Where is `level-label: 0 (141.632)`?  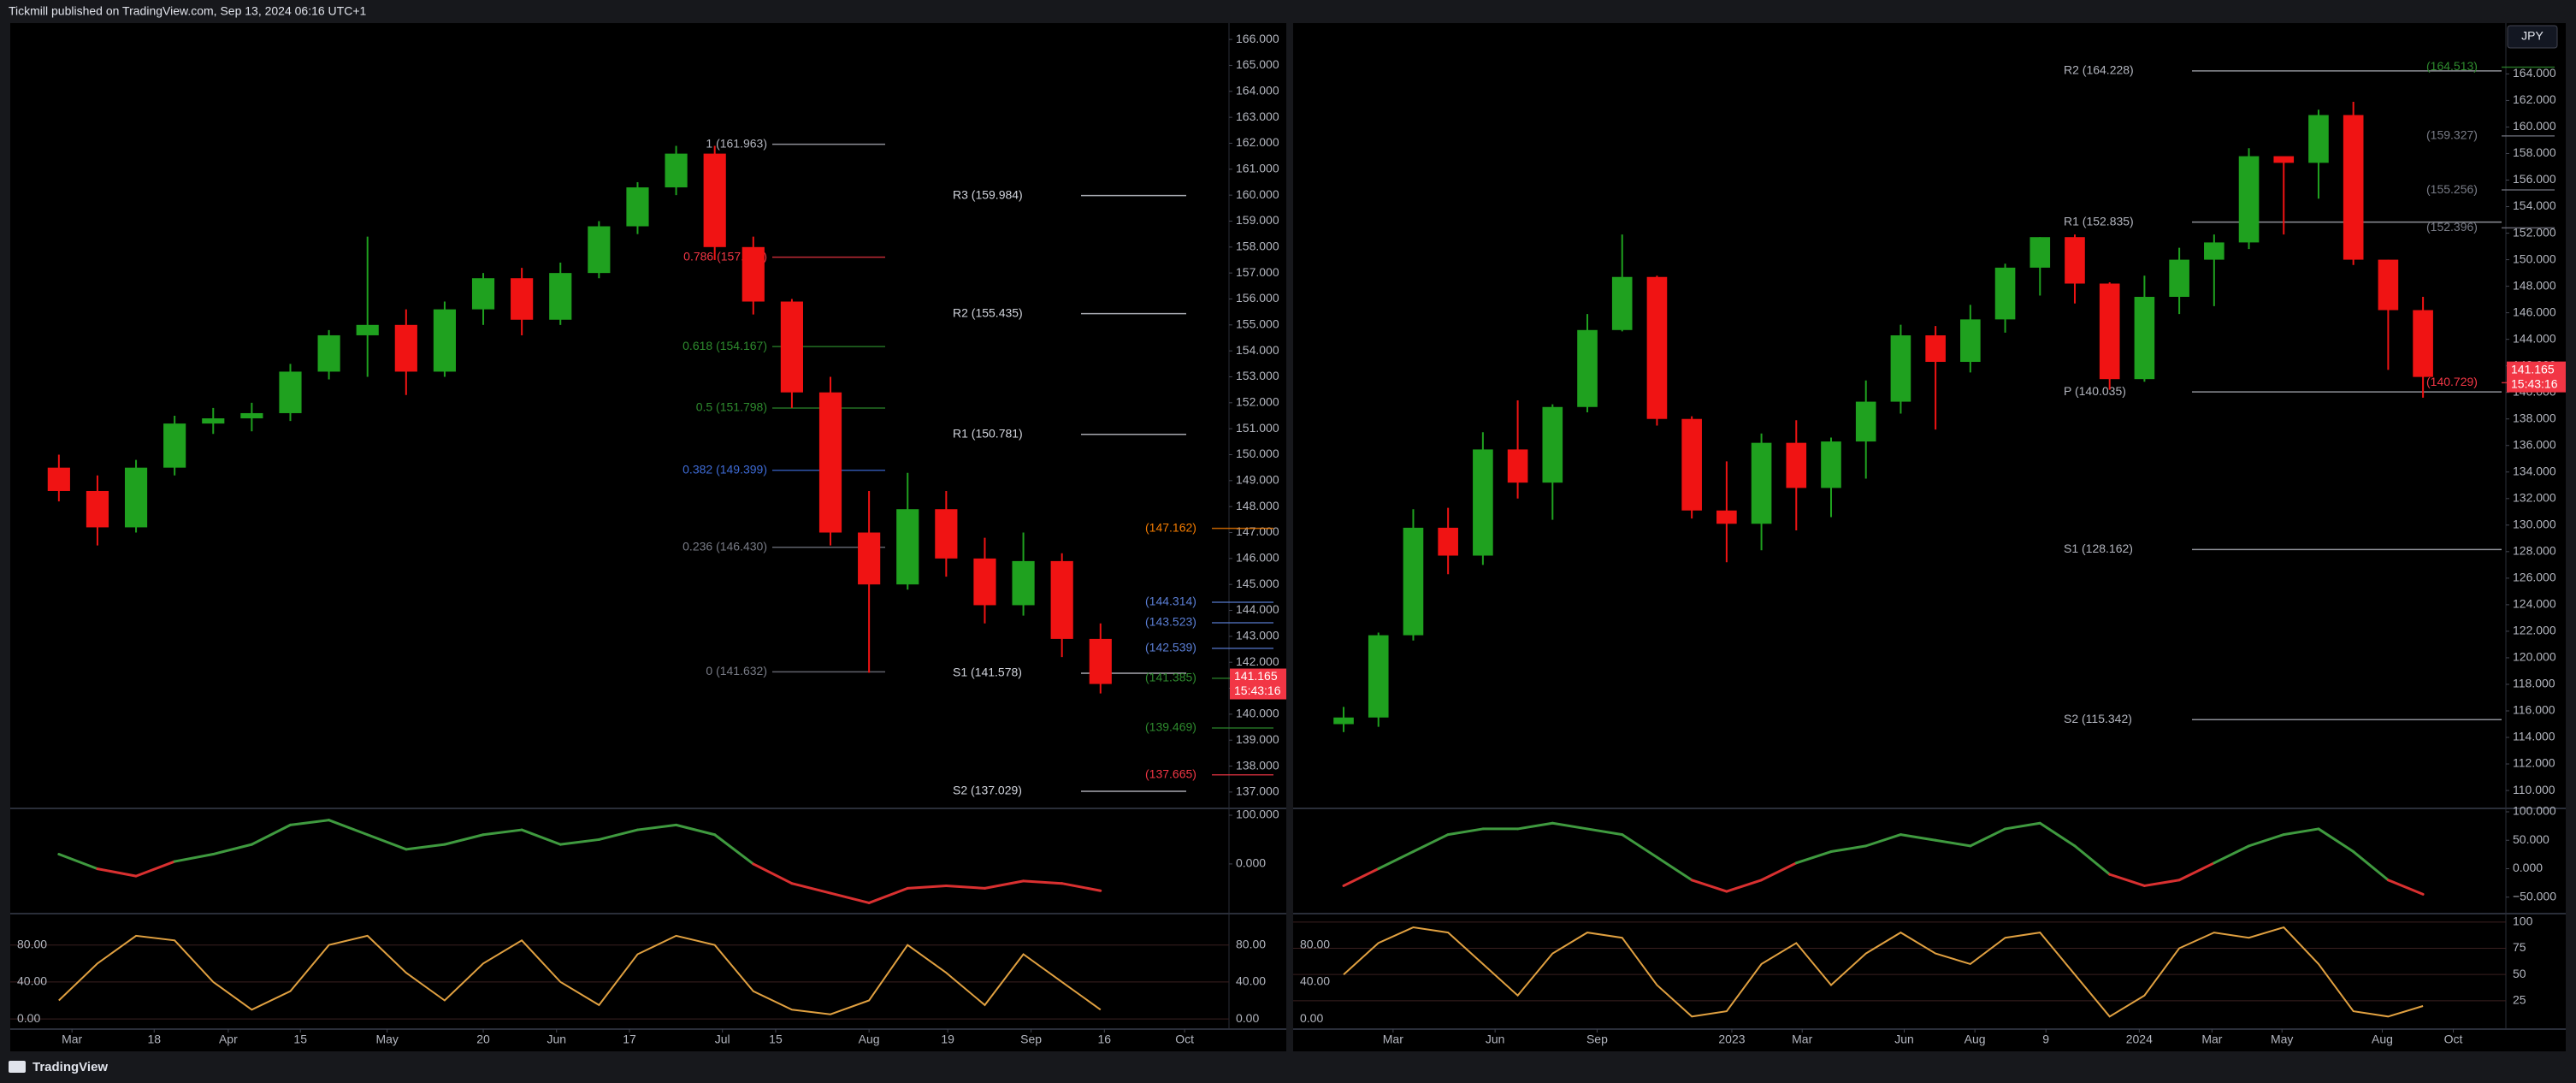
level-label: 0 (141.632) is located at coordinates (736, 671).